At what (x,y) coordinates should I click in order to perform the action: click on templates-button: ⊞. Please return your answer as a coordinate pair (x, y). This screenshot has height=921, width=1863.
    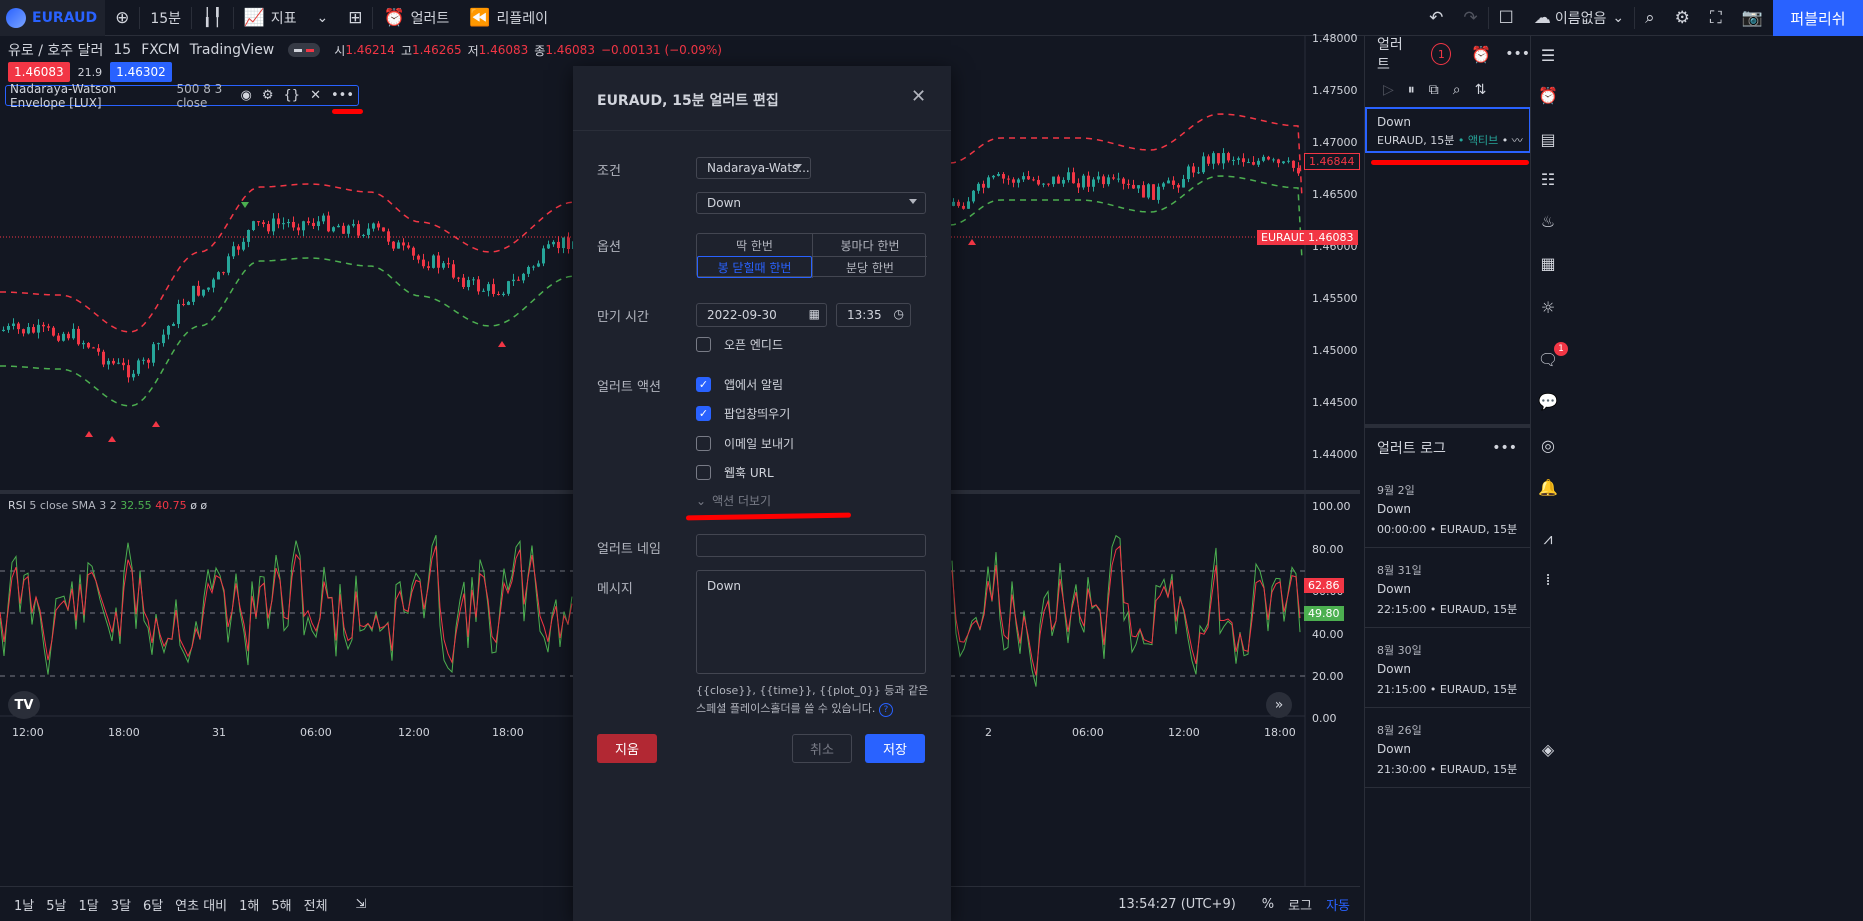
    Looking at the image, I should click on (355, 18).